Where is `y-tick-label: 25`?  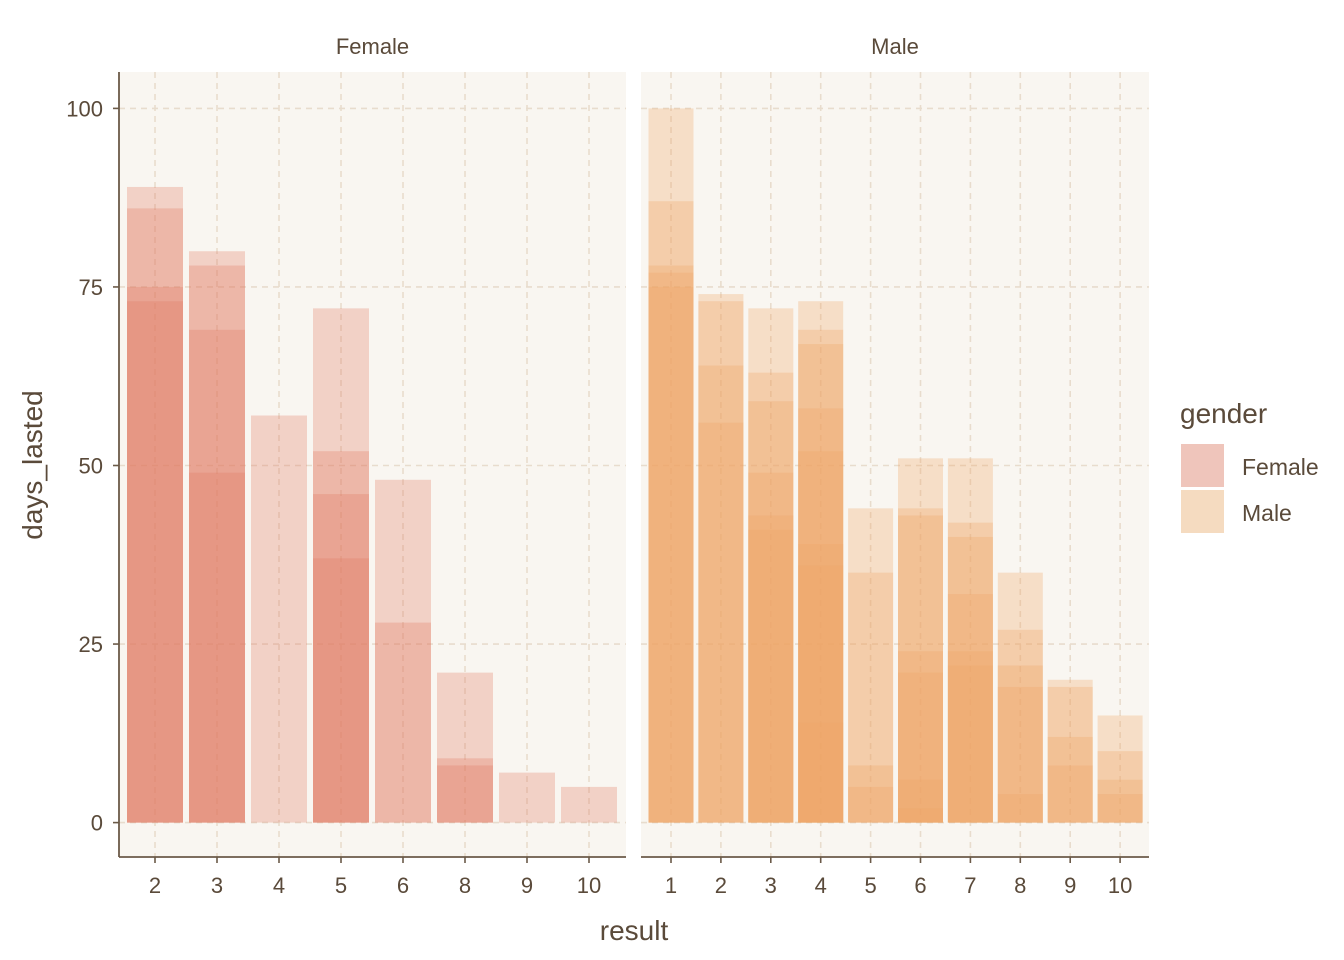 y-tick-label: 25 is located at coordinates (91, 644).